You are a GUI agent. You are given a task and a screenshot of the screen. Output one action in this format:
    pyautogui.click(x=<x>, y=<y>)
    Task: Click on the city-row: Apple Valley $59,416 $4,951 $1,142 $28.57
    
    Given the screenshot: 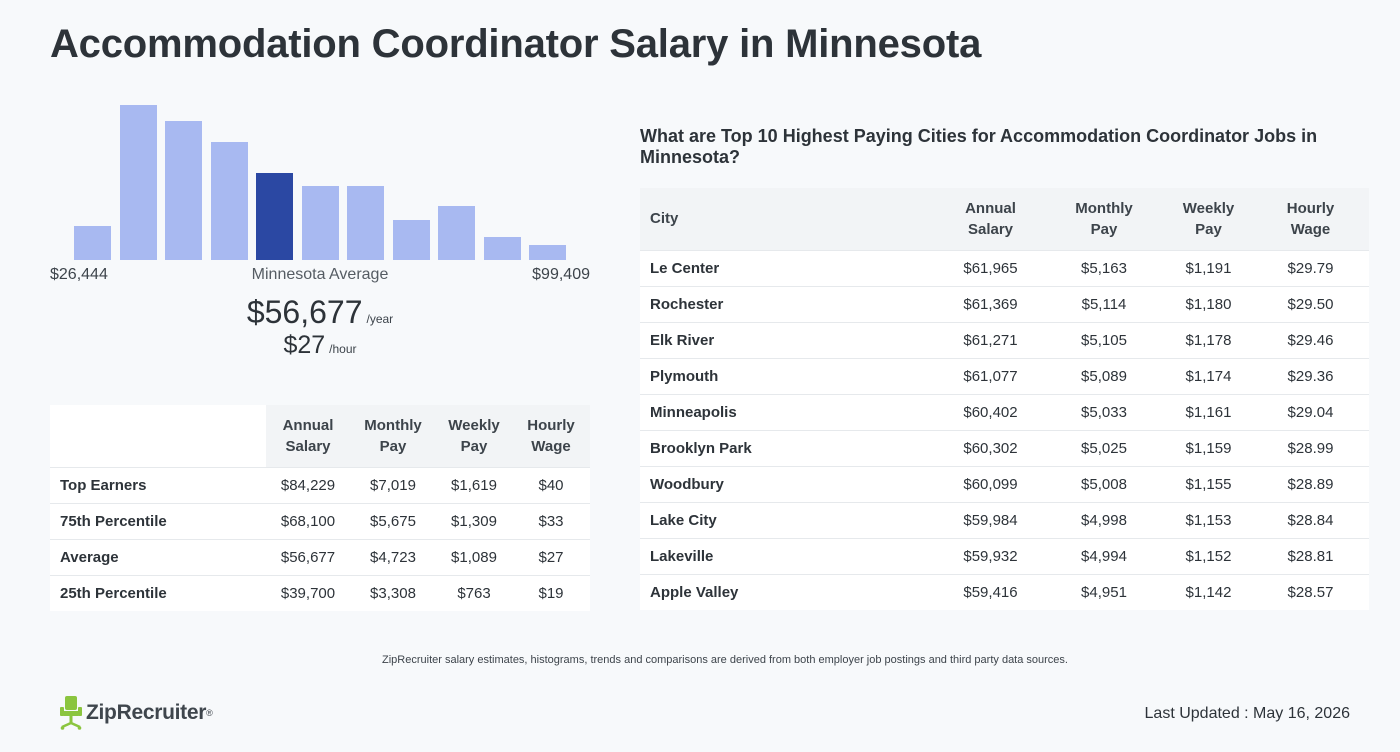 What is the action you would take?
    pyautogui.click(x=1004, y=591)
    